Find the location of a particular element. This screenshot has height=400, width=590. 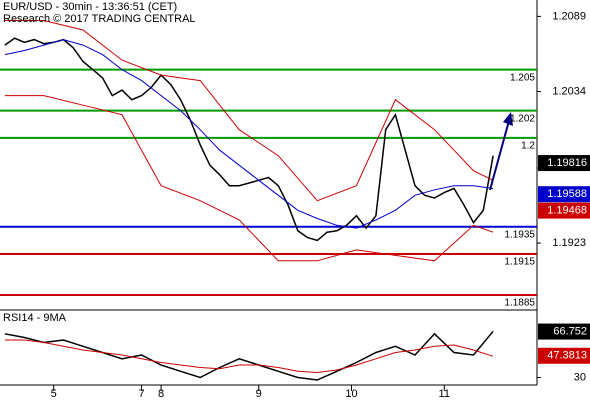

y-tick-label: 1.1923 is located at coordinates (569, 243).